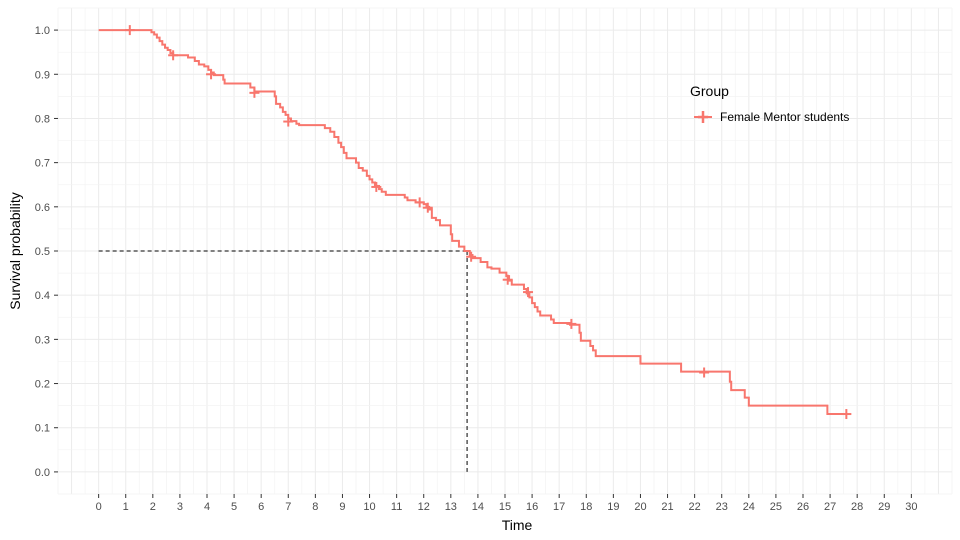 This screenshot has width=960, height=540. Describe the element at coordinates (42, 164) in the screenshot. I see `y-tick-label: 0.7` at that location.